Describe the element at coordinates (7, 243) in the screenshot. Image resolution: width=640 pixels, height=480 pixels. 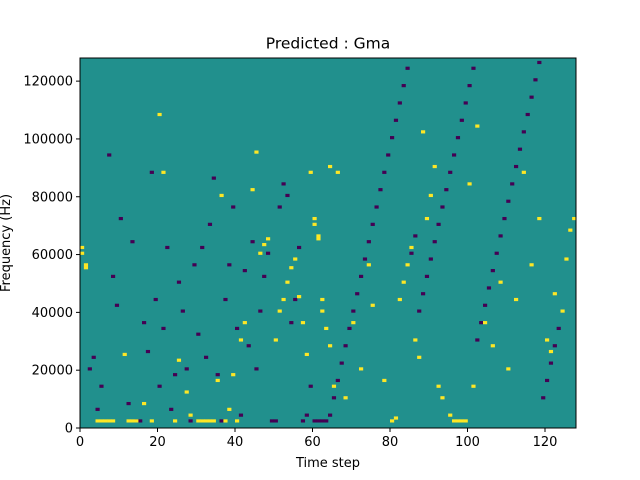
I see `y-axis-title: Frequency (Hz)` at that location.